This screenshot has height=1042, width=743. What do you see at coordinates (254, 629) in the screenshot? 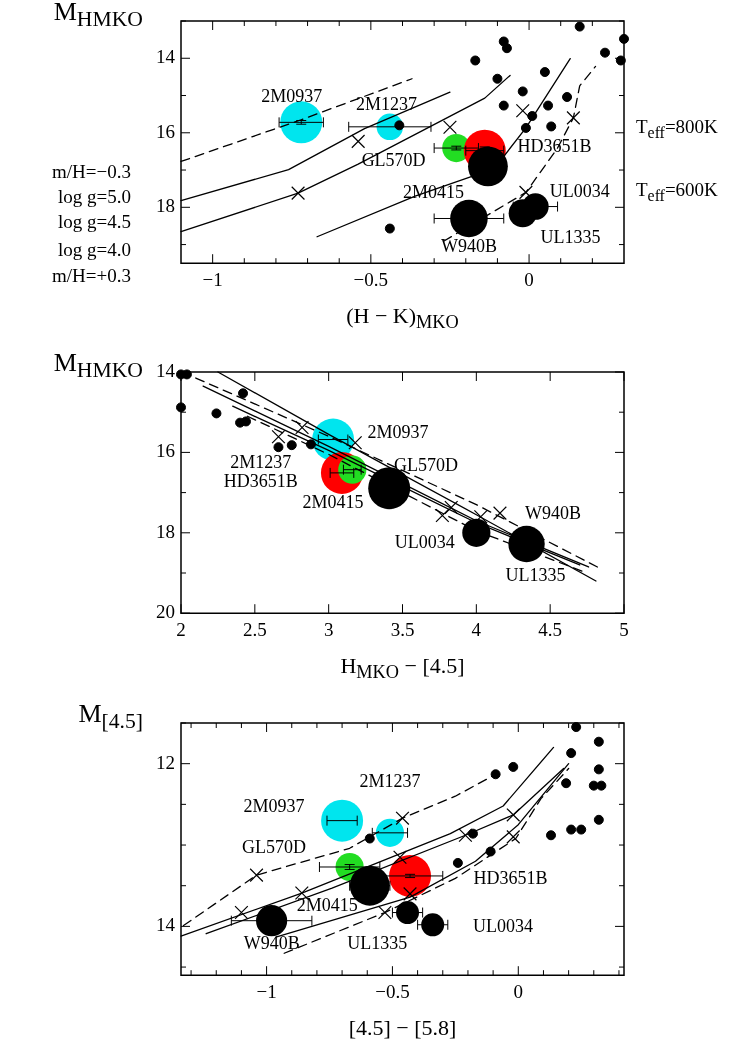
I see `x-tick-label: 2.5` at bounding box center [254, 629].